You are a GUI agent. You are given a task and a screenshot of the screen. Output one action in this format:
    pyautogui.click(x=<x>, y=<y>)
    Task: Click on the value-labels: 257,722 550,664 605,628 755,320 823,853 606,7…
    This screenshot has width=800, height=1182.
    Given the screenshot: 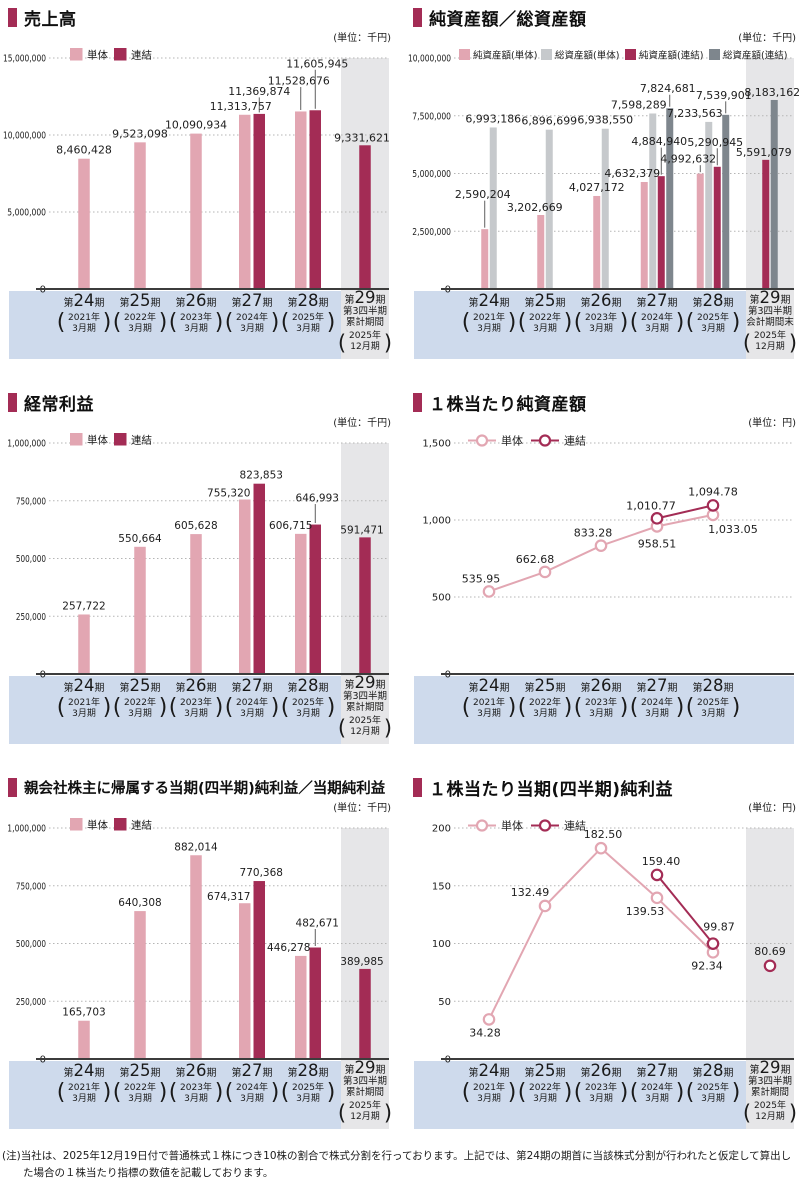 What is the action you would take?
    pyautogui.click(x=222, y=541)
    